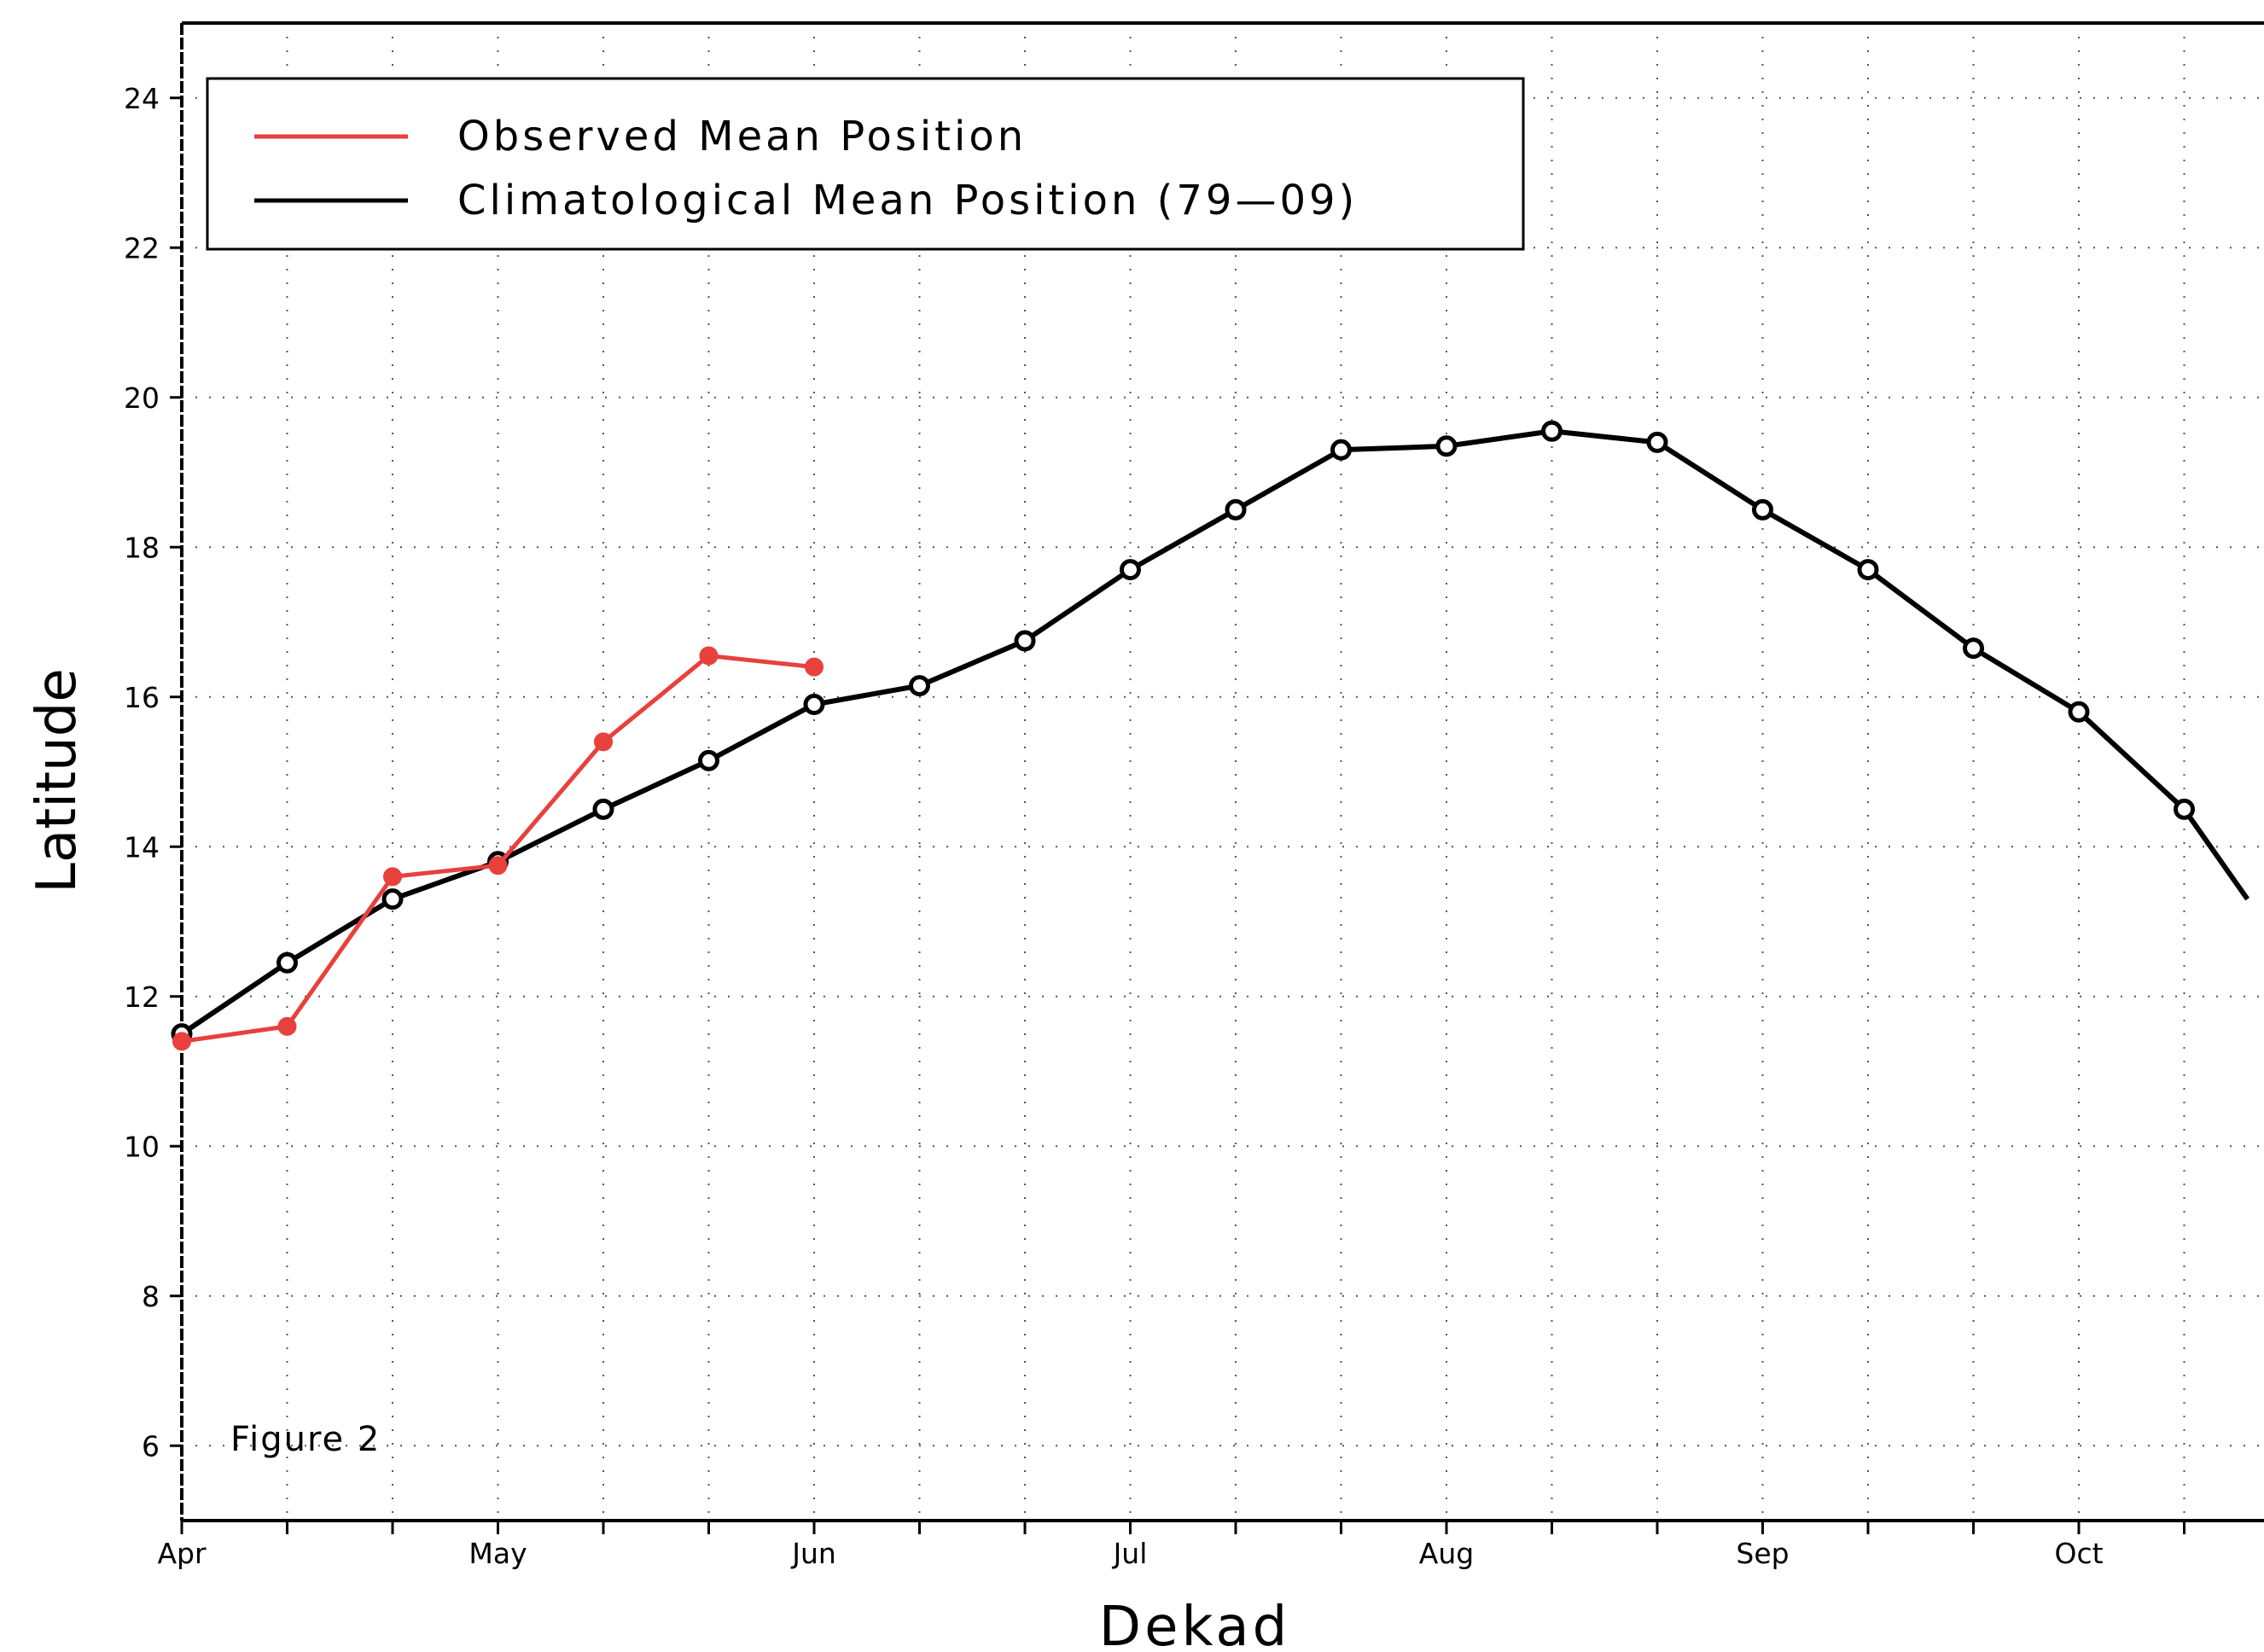 The width and height of the screenshot is (2264, 1652). I want to click on figure-annotation: Figure 2, so click(306, 1439).